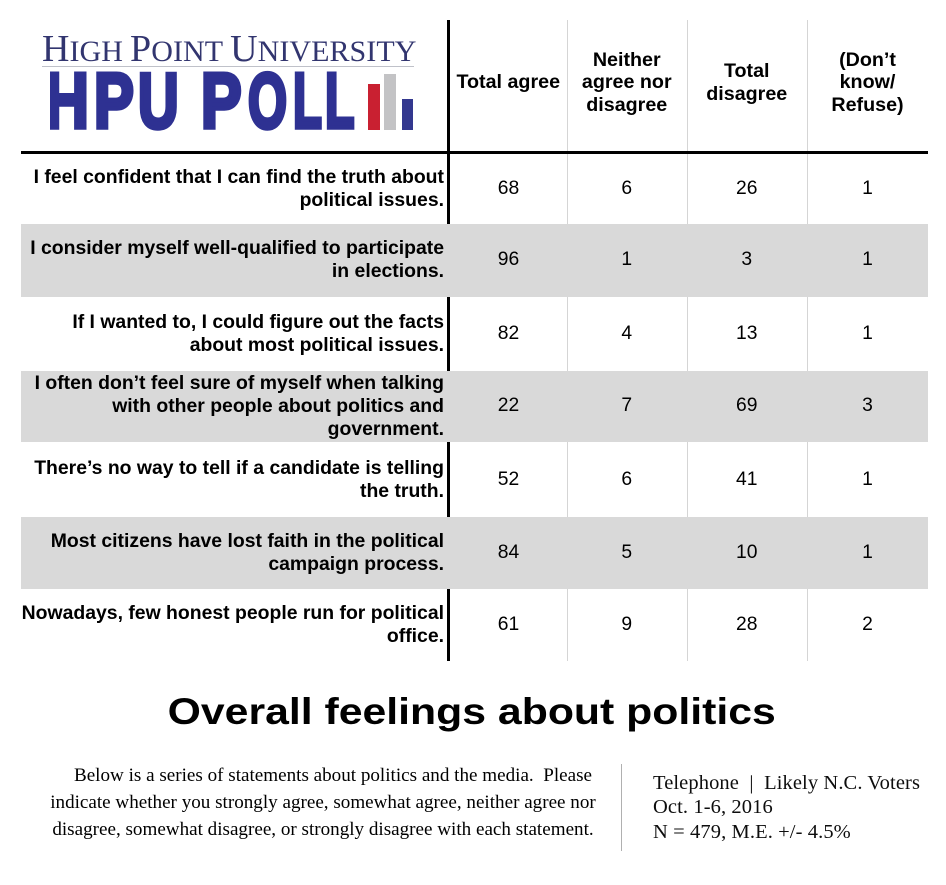 The image size is (946, 885). I want to click on svg-text: U, so click(158, 104).